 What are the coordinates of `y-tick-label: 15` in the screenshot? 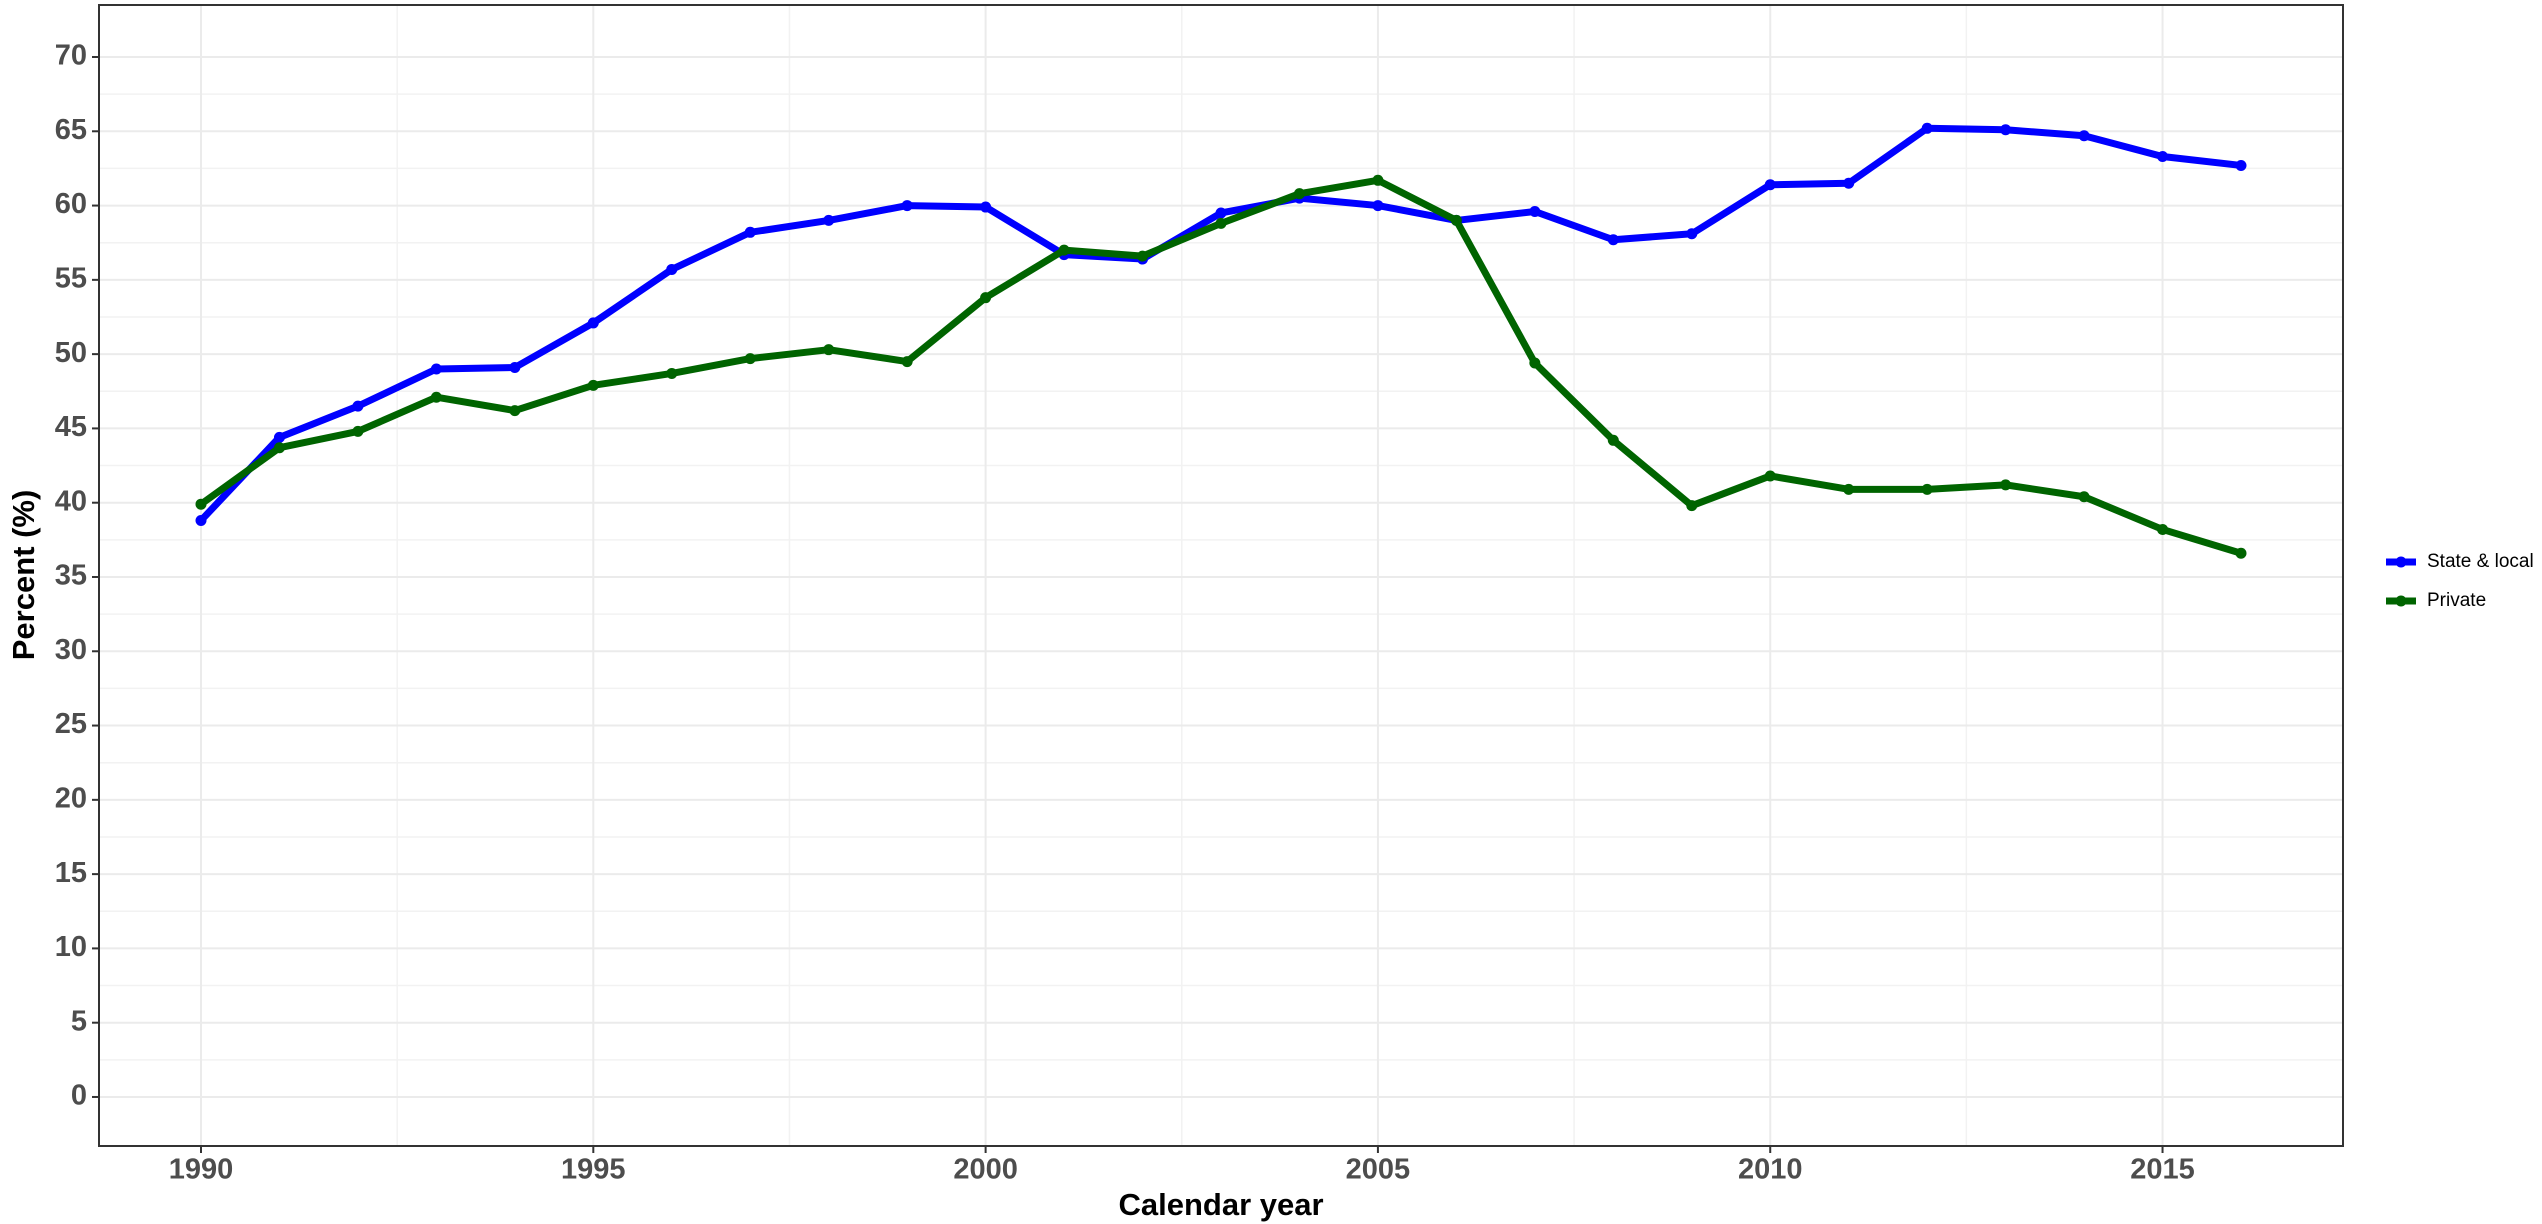 It's located at (71, 873).